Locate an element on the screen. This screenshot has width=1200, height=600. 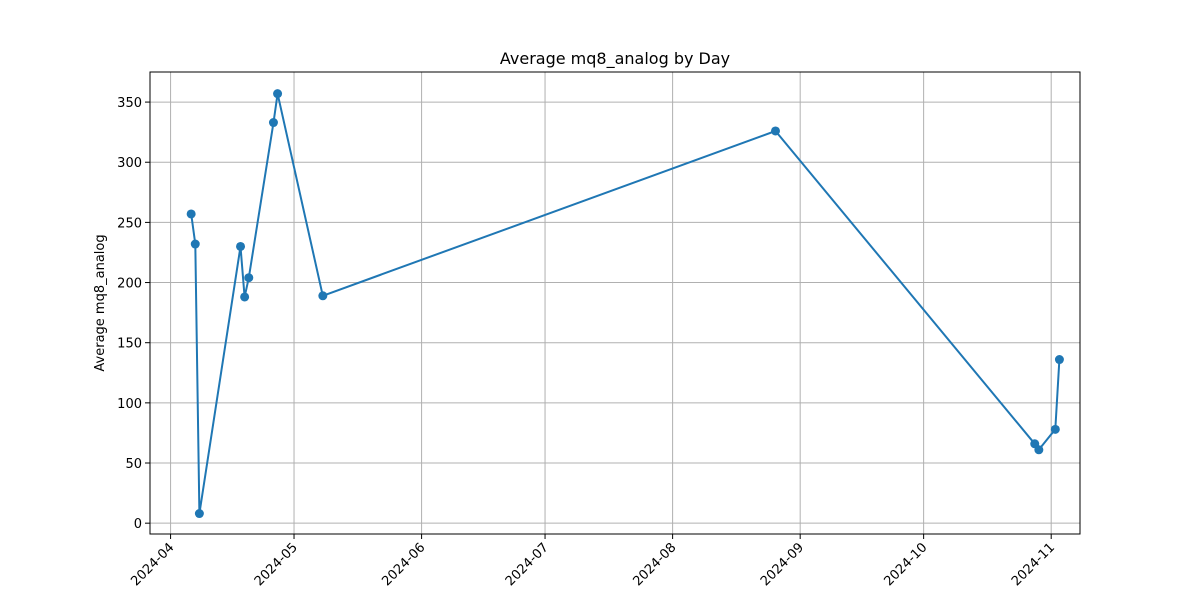
x-tick-label: 2024-09 is located at coordinates (782, 564).